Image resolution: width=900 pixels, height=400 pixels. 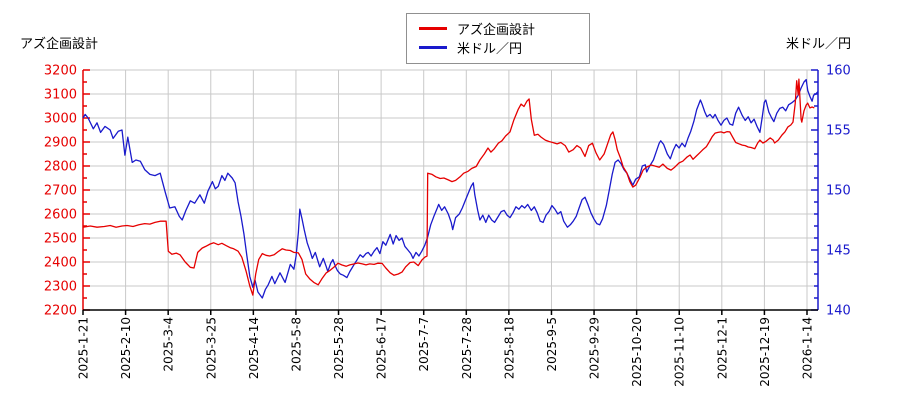 I want to click on x-axis-label: 2025-5-8, so click(x=296, y=344).